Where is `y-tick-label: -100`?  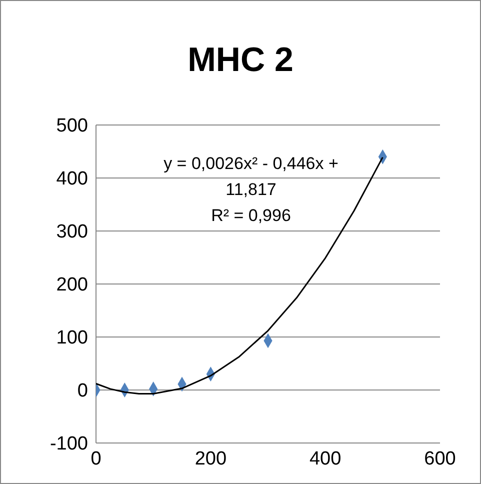
y-tick-label: -100 is located at coordinates (69, 444).